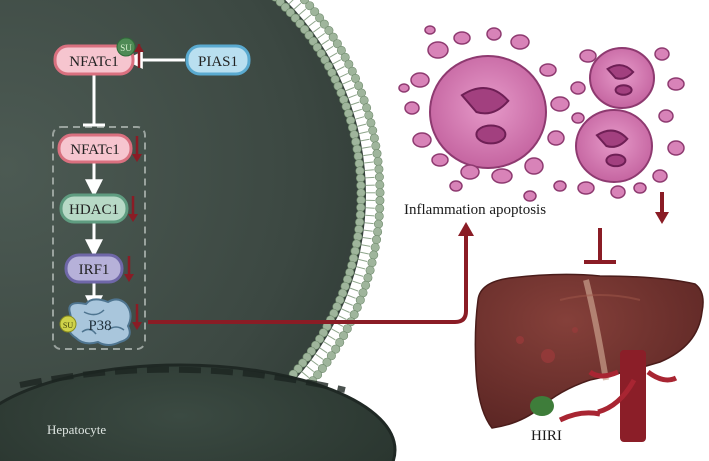  I want to click on pias1-node: PIAS1, so click(218, 60).